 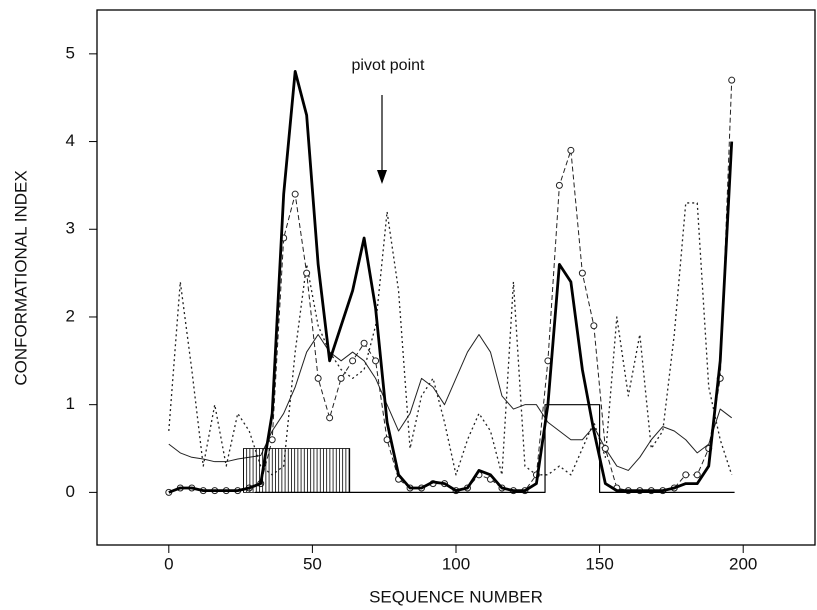 What do you see at coordinates (70, 140) in the screenshot?
I see `y-tick-label: 4` at bounding box center [70, 140].